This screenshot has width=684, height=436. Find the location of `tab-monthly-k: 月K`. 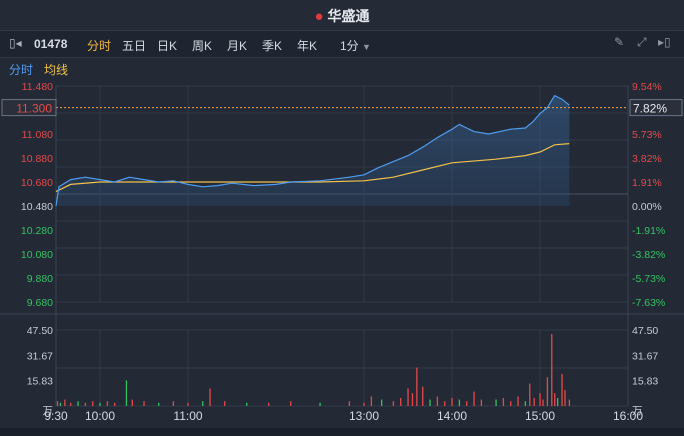

tab-monthly-k: 月K is located at coordinates (237, 46).